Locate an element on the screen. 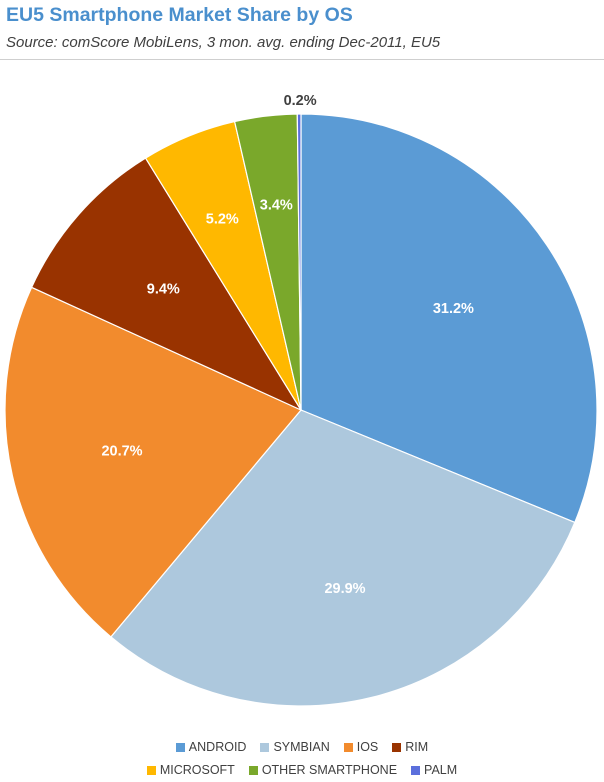  legend-row-1: ANDROID SYMBIAN IOS RIM is located at coordinates (302, 747).